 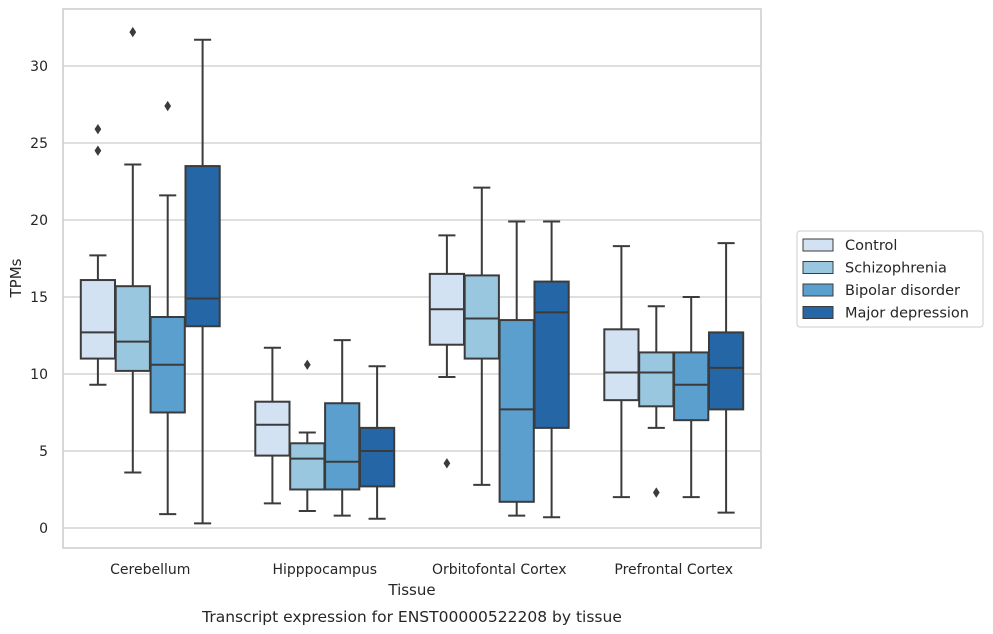 I want to click on y-tick-label: 30, so click(x=39, y=67).